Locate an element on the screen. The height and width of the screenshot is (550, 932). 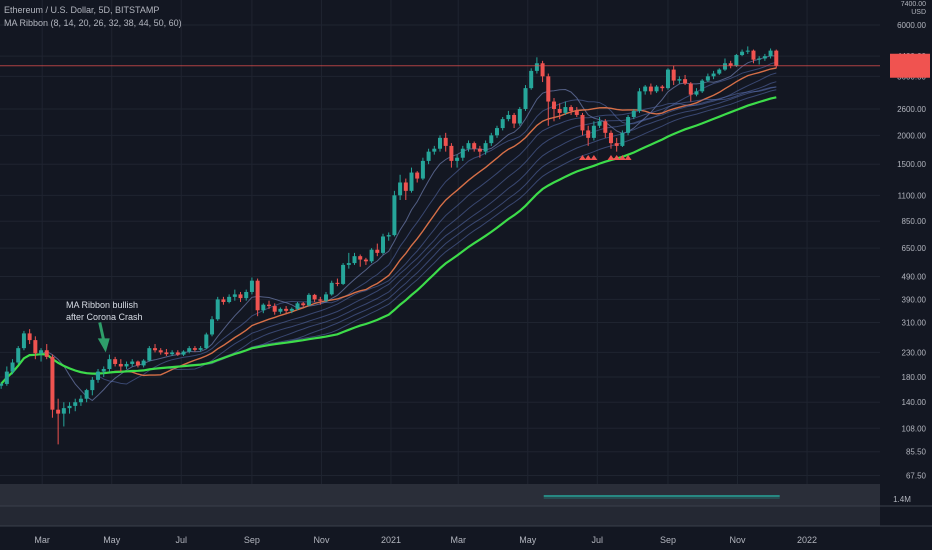
annotation-arrow is located at coordinates (103, 337).